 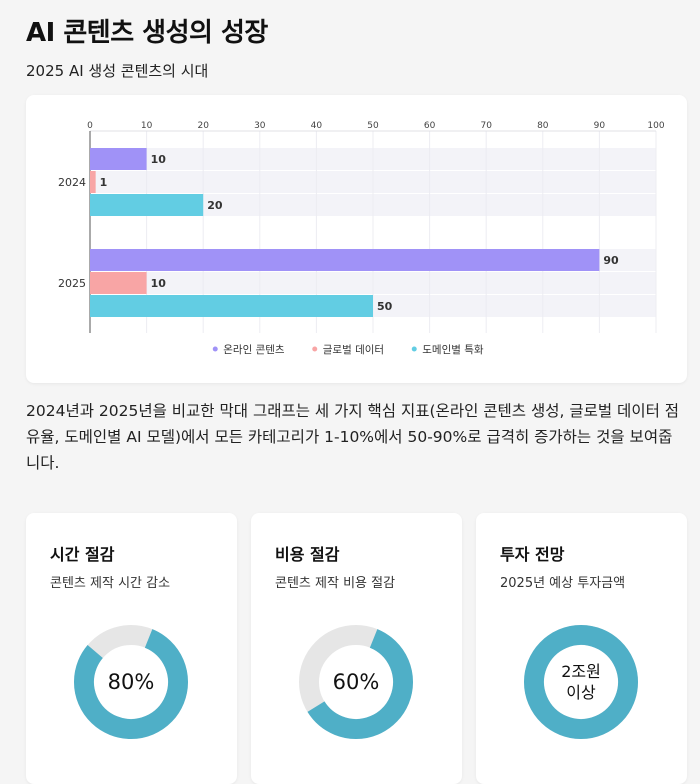 I want to click on stat-card-time-saving: 시간 절감 콘텐츠 제작 시간 감소 80%, so click(x=131, y=648).